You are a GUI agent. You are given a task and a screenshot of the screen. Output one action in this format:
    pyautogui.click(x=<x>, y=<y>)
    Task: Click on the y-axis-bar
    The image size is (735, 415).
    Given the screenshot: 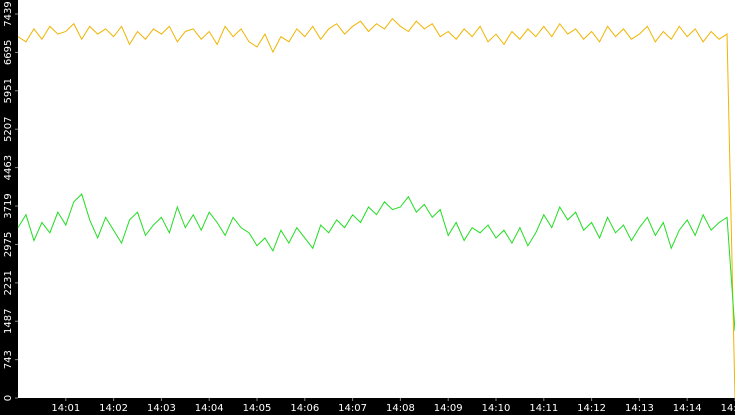 What is the action you would take?
    pyautogui.click(x=9, y=207)
    